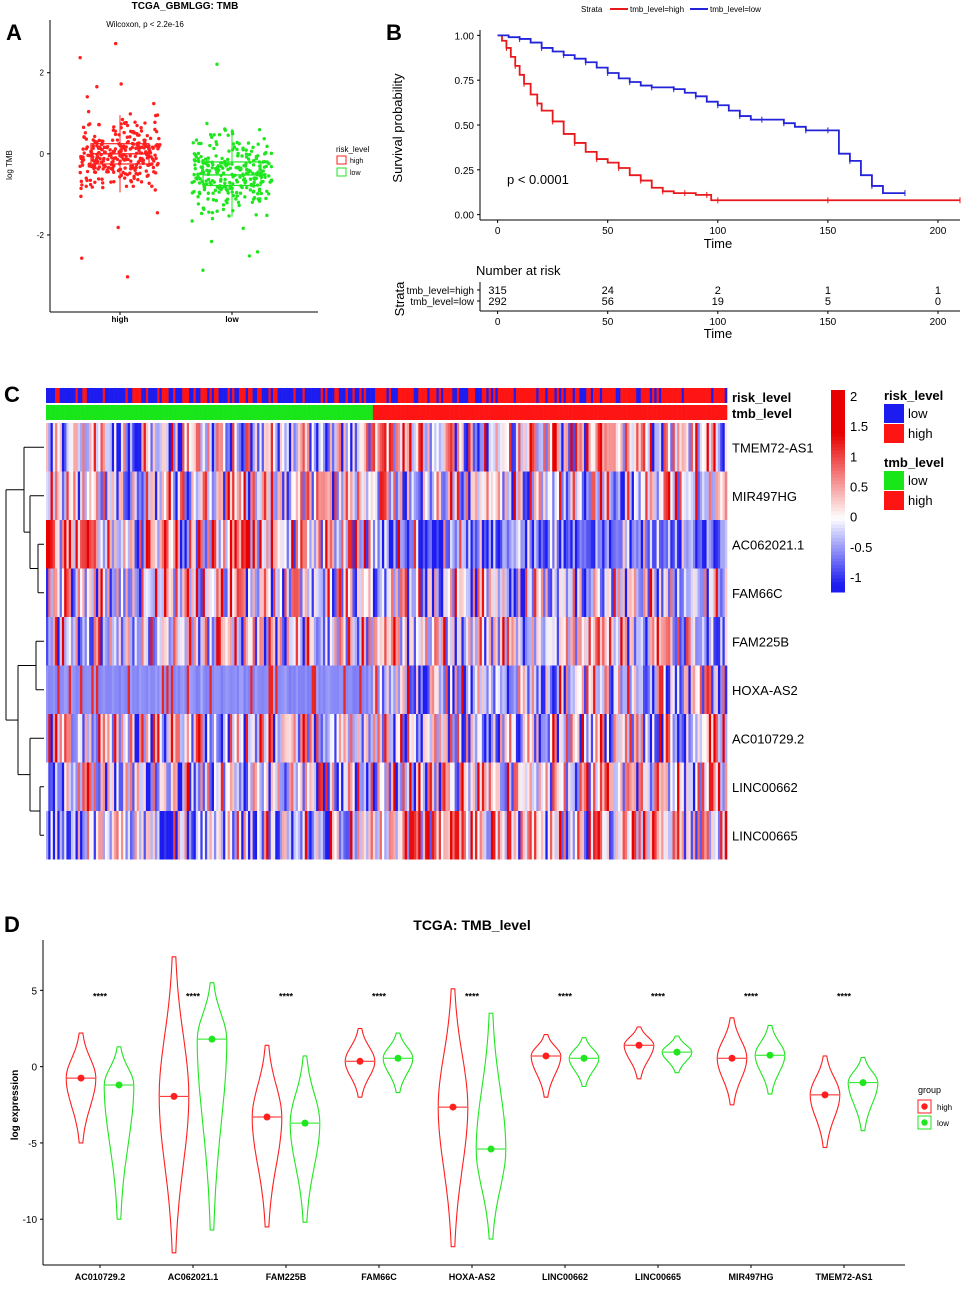  What do you see at coordinates (838, 486) in the screenshot?
I see `colorbar-segment` at bounding box center [838, 486].